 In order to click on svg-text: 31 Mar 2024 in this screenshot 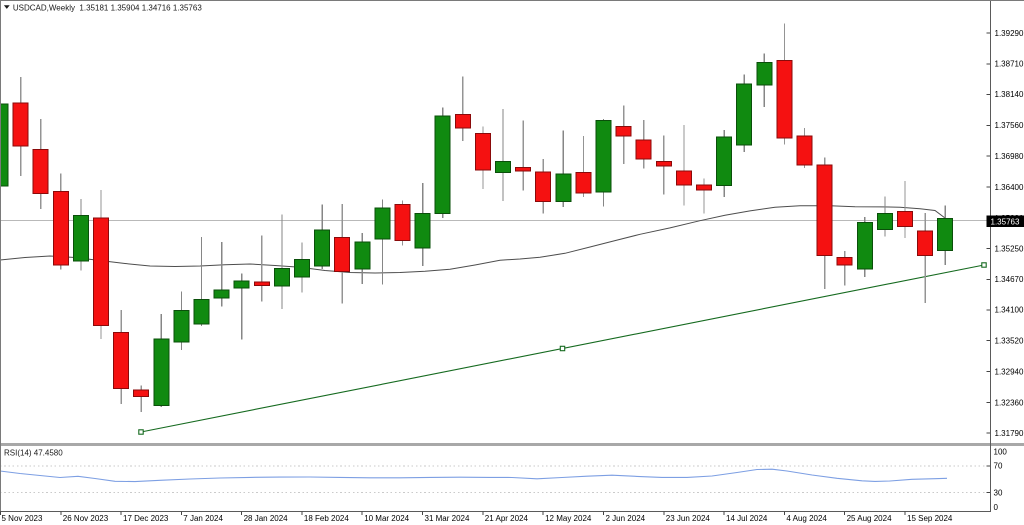, I will do `click(447, 518)`.